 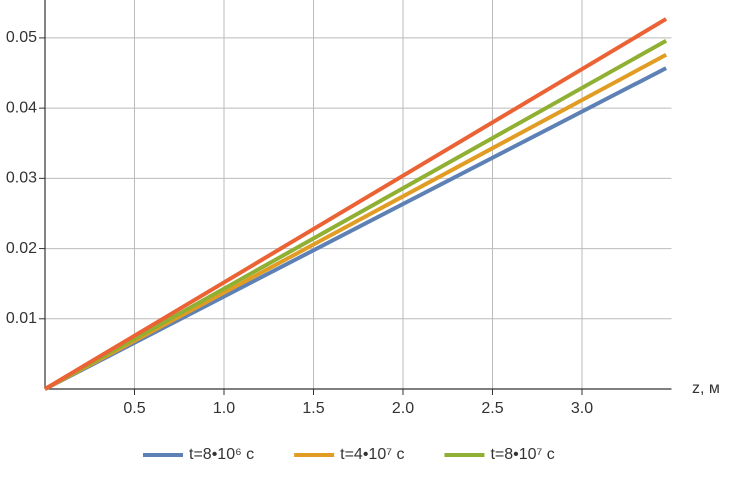 I want to click on x-axis-label: z, м, so click(x=706, y=388).